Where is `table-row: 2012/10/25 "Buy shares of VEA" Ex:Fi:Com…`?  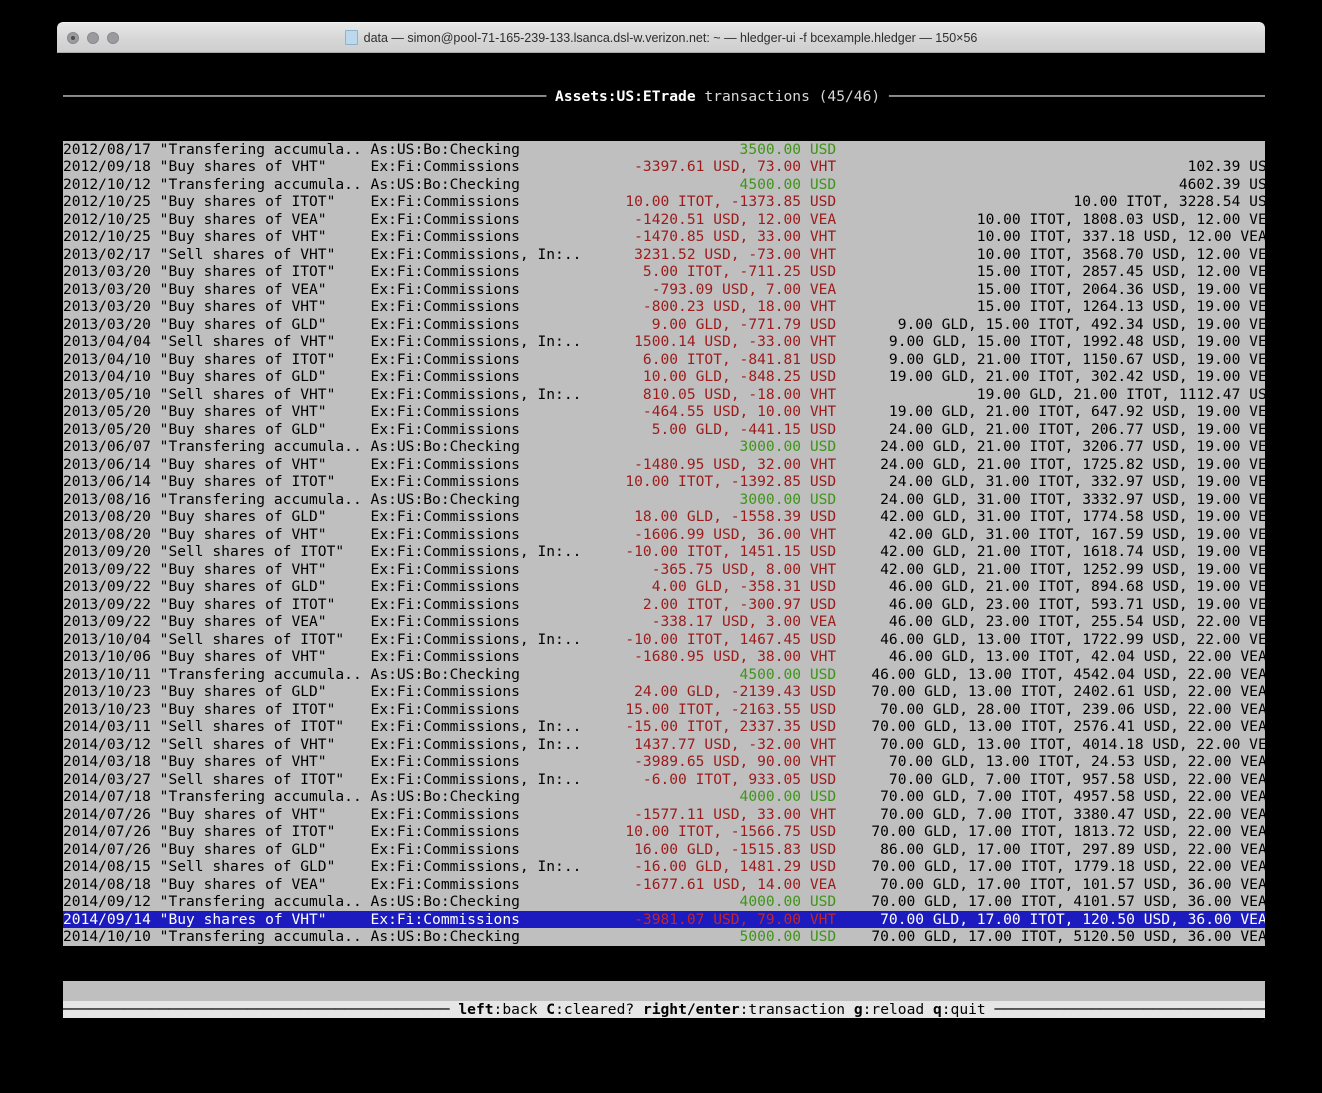 table-row: 2012/10/25 "Buy shares of VEA" Ex:Fi:Com… is located at coordinates (664, 220).